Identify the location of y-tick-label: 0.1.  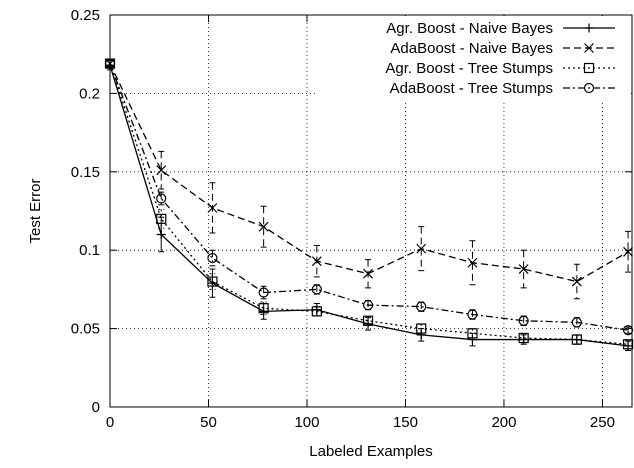
(89, 250).